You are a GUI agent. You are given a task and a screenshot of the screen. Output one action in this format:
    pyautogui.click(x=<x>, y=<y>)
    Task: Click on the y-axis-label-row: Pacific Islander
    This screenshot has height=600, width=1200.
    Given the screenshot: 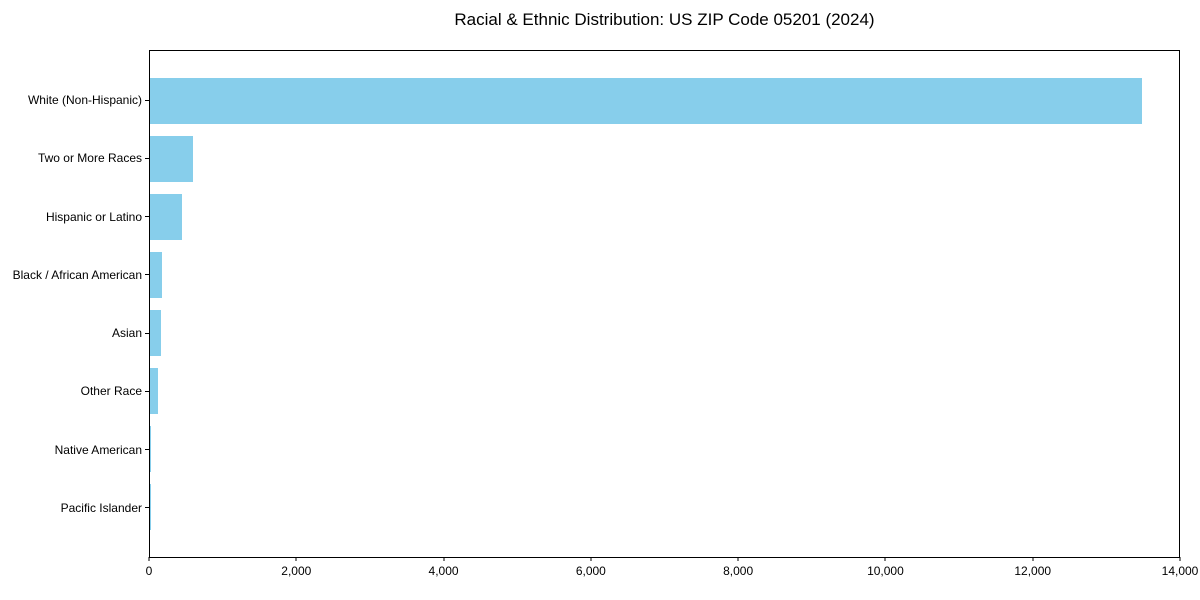 What is the action you would take?
    pyautogui.click(x=74, y=508)
    